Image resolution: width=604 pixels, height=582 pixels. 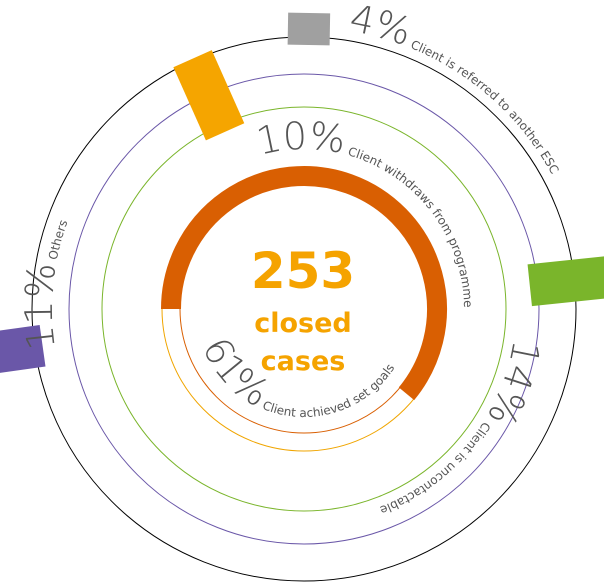 I want to click on percent-label: 11%, so click(x=41, y=307).